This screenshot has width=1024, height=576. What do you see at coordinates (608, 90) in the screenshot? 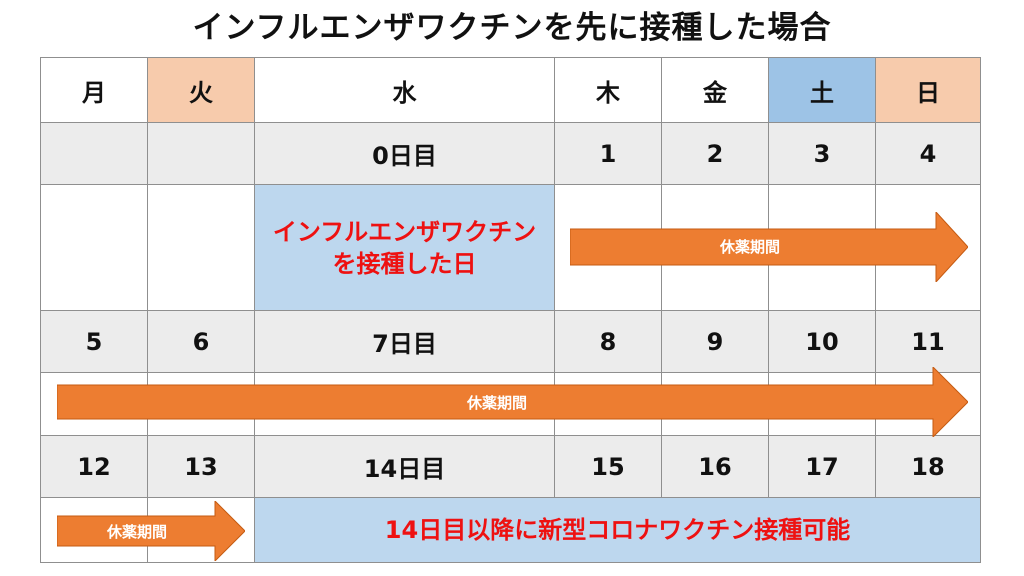
I see `weekday-thu: 木` at bounding box center [608, 90].